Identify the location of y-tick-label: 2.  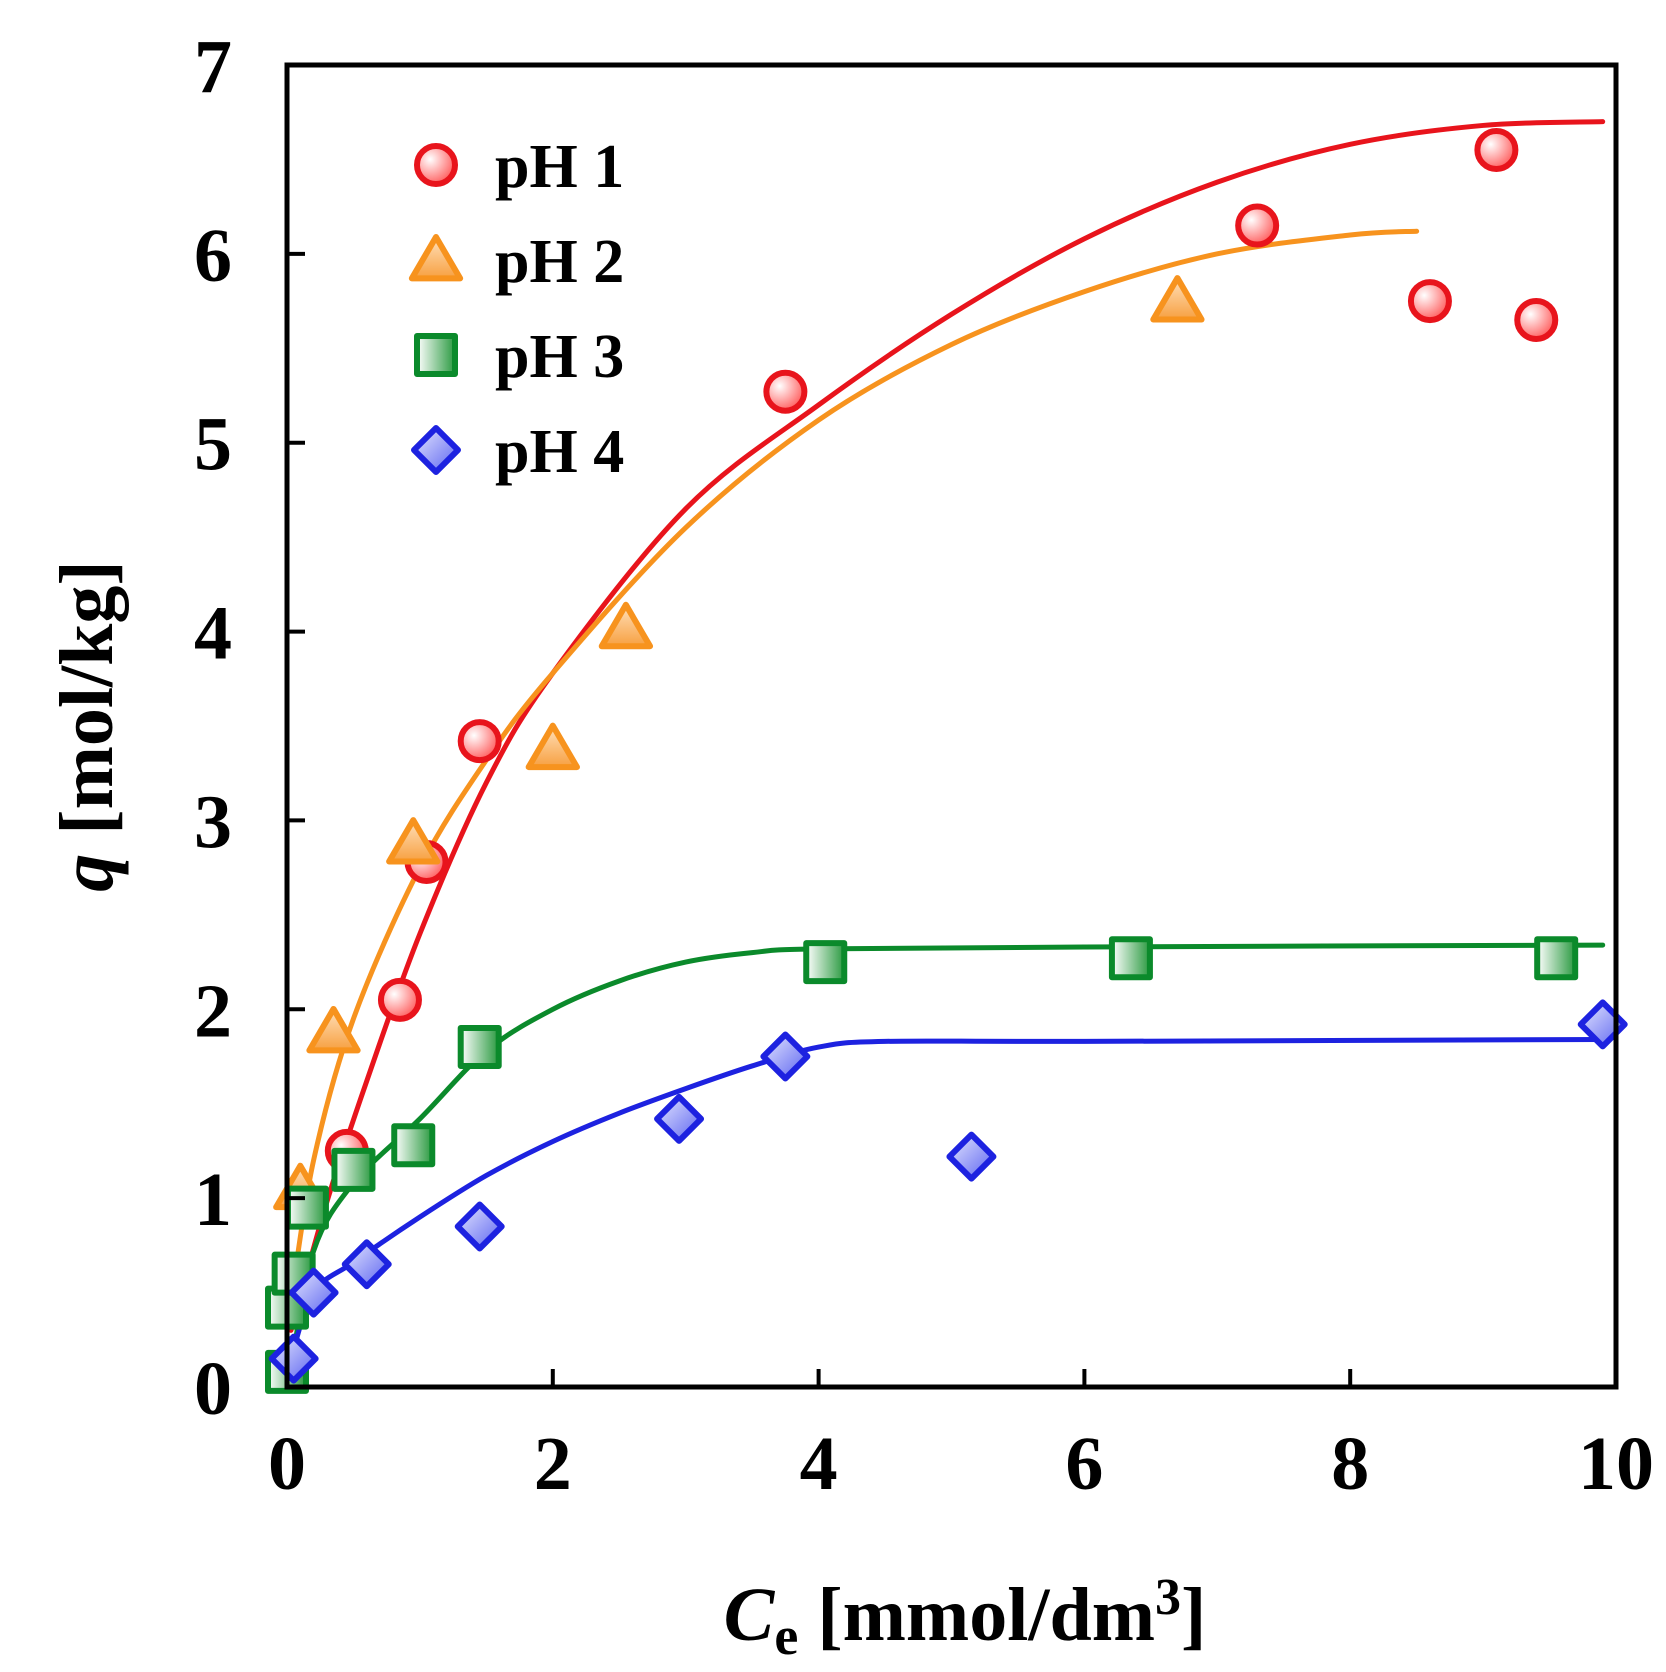
(213, 1011).